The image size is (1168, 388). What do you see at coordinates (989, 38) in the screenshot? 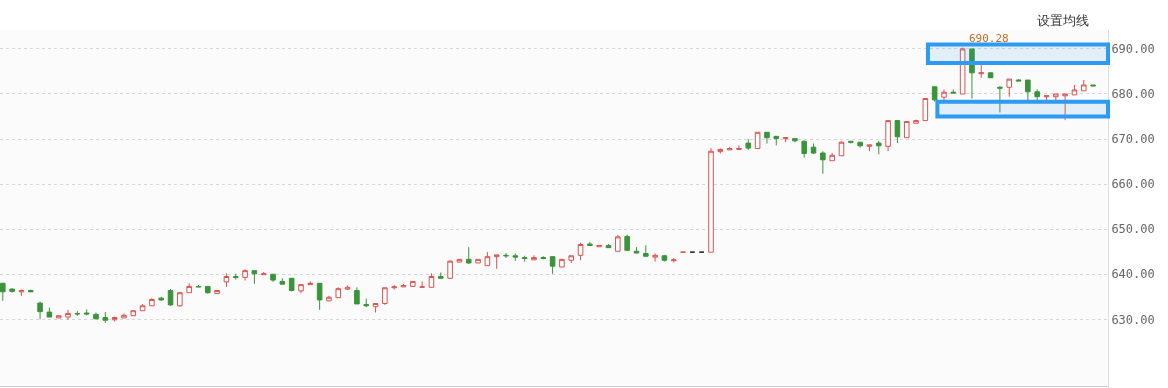
I see `annotation: 690.28` at bounding box center [989, 38].